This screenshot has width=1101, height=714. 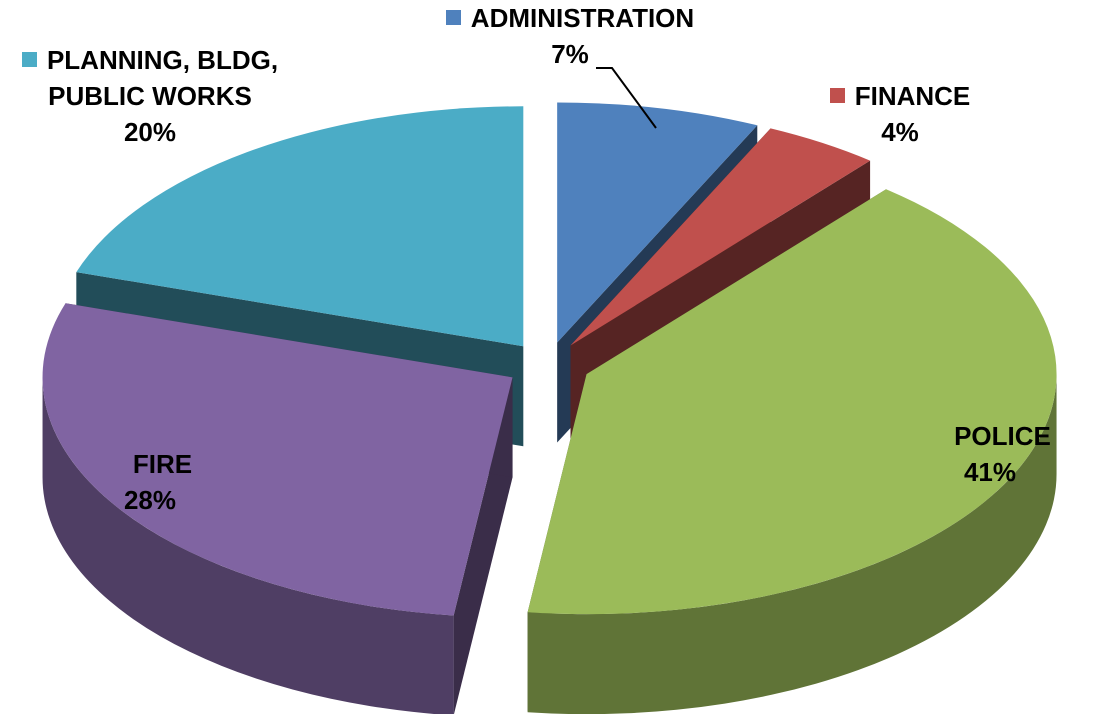 What do you see at coordinates (990, 454) in the screenshot?
I see `data-label: POLICE 41%` at bounding box center [990, 454].